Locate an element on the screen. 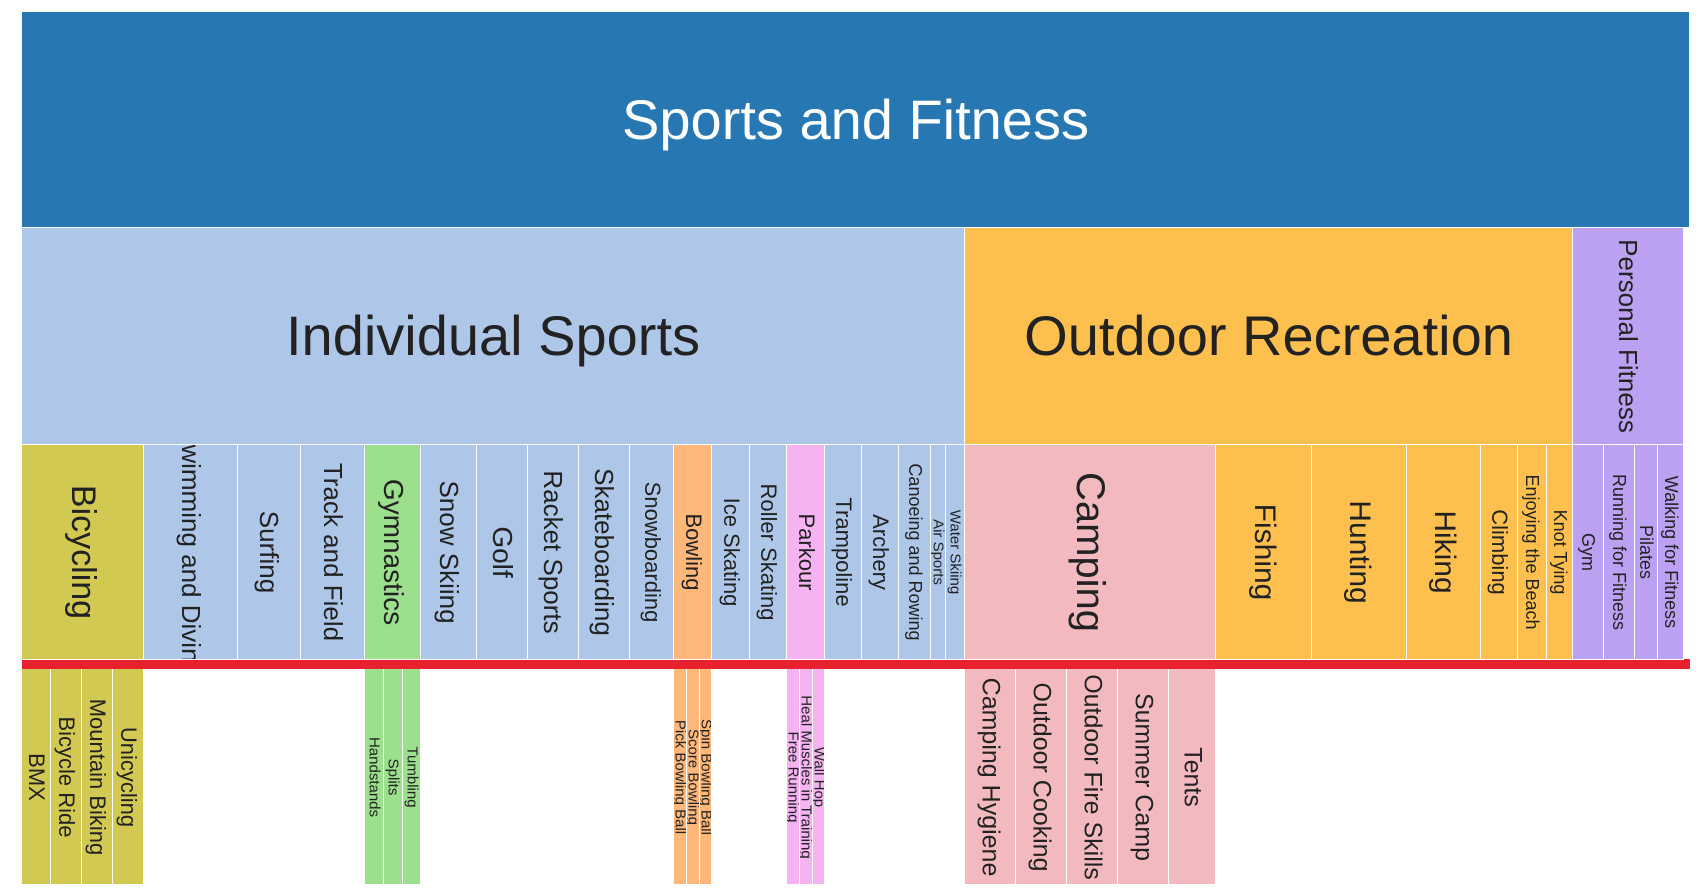 Image resolution: width=1706 pixels, height=896 pixels. node-tumbling: Tumbling is located at coordinates (412, 777).